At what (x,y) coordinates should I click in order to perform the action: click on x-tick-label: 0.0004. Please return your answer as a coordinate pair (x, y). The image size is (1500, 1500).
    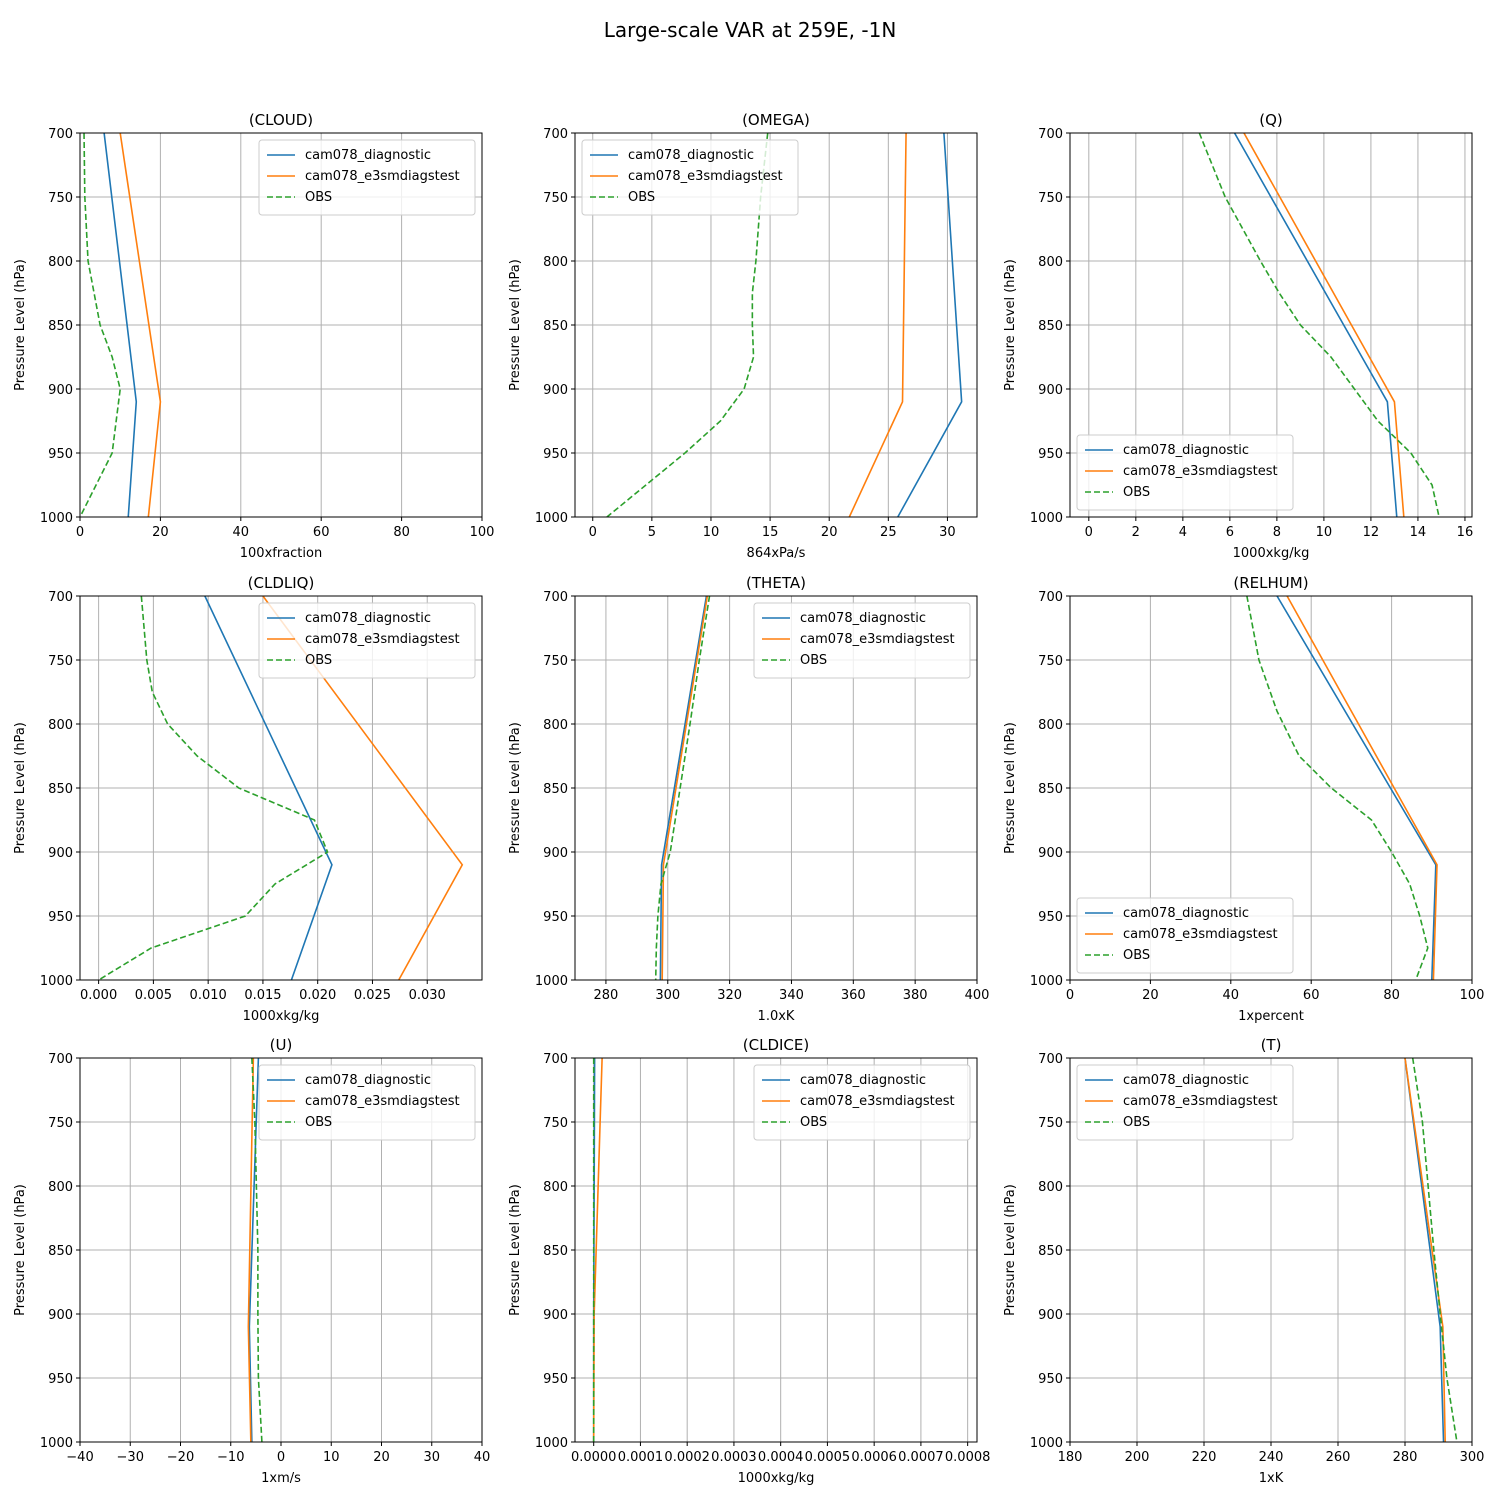
    Looking at the image, I should click on (781, 1457).